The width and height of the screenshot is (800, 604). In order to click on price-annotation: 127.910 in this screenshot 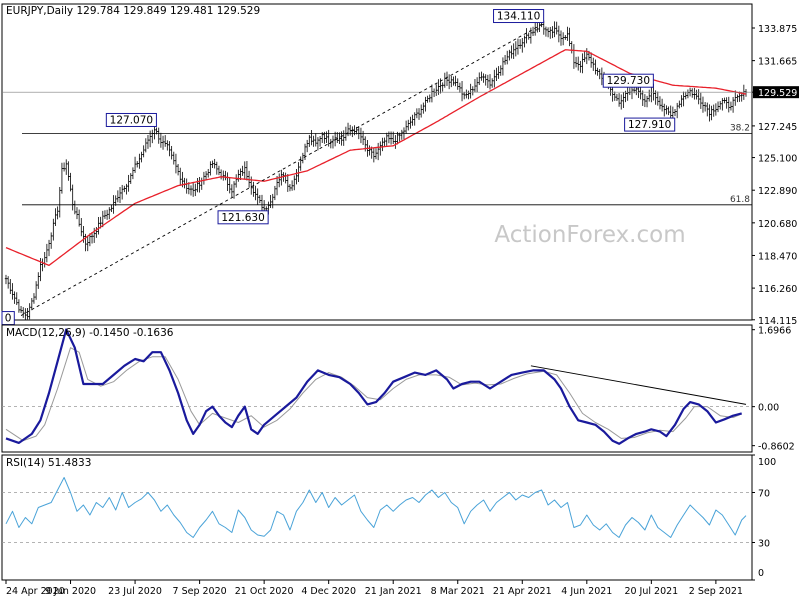, I will do `click(650, 124)`.